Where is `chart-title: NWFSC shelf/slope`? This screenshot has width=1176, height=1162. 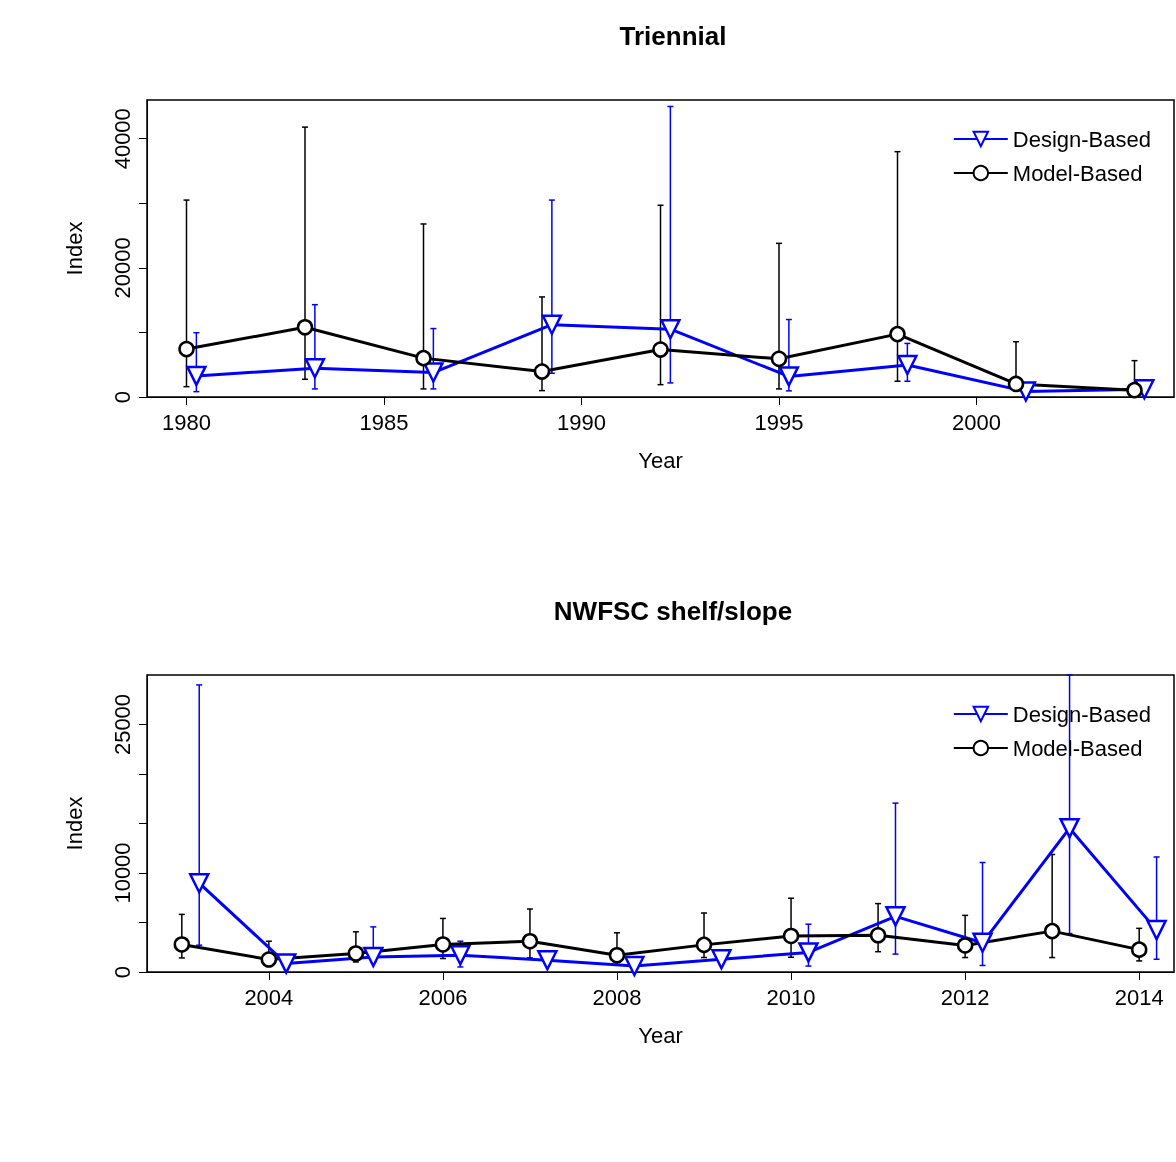
chart-title: NWFSC shelf/slope is located at coordinates (673, 611).